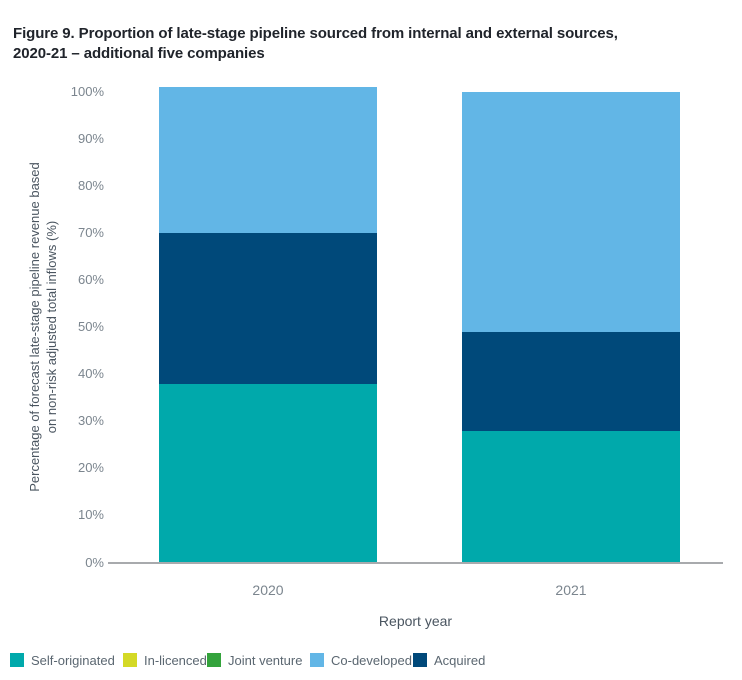  I want to click on y-tick-60-: 60%, so click(90, 279).